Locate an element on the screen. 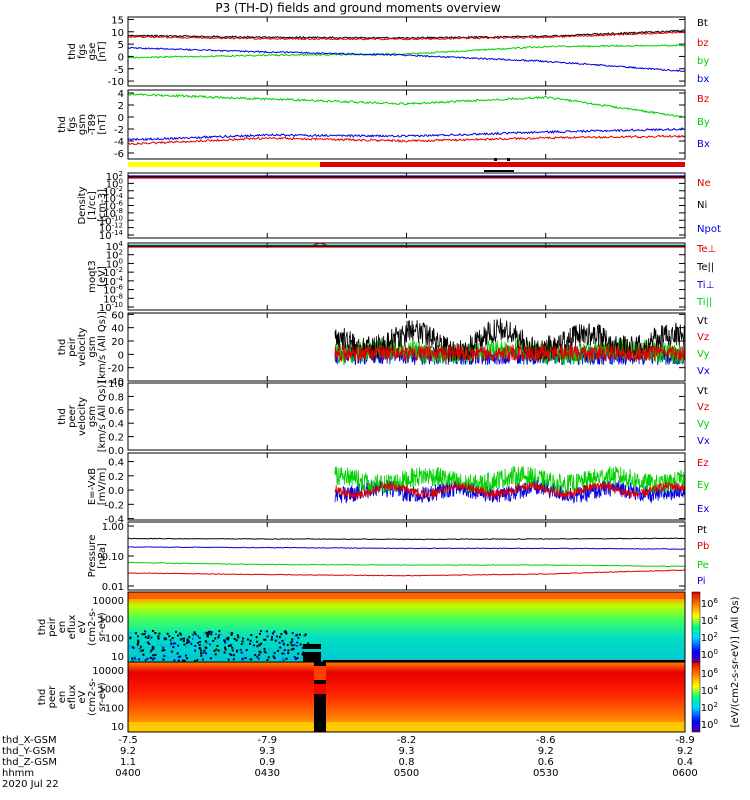  y-axis-title: thdpeirvelocitygsm[km/s (All Qs)] is located at coordinates (82, 347).